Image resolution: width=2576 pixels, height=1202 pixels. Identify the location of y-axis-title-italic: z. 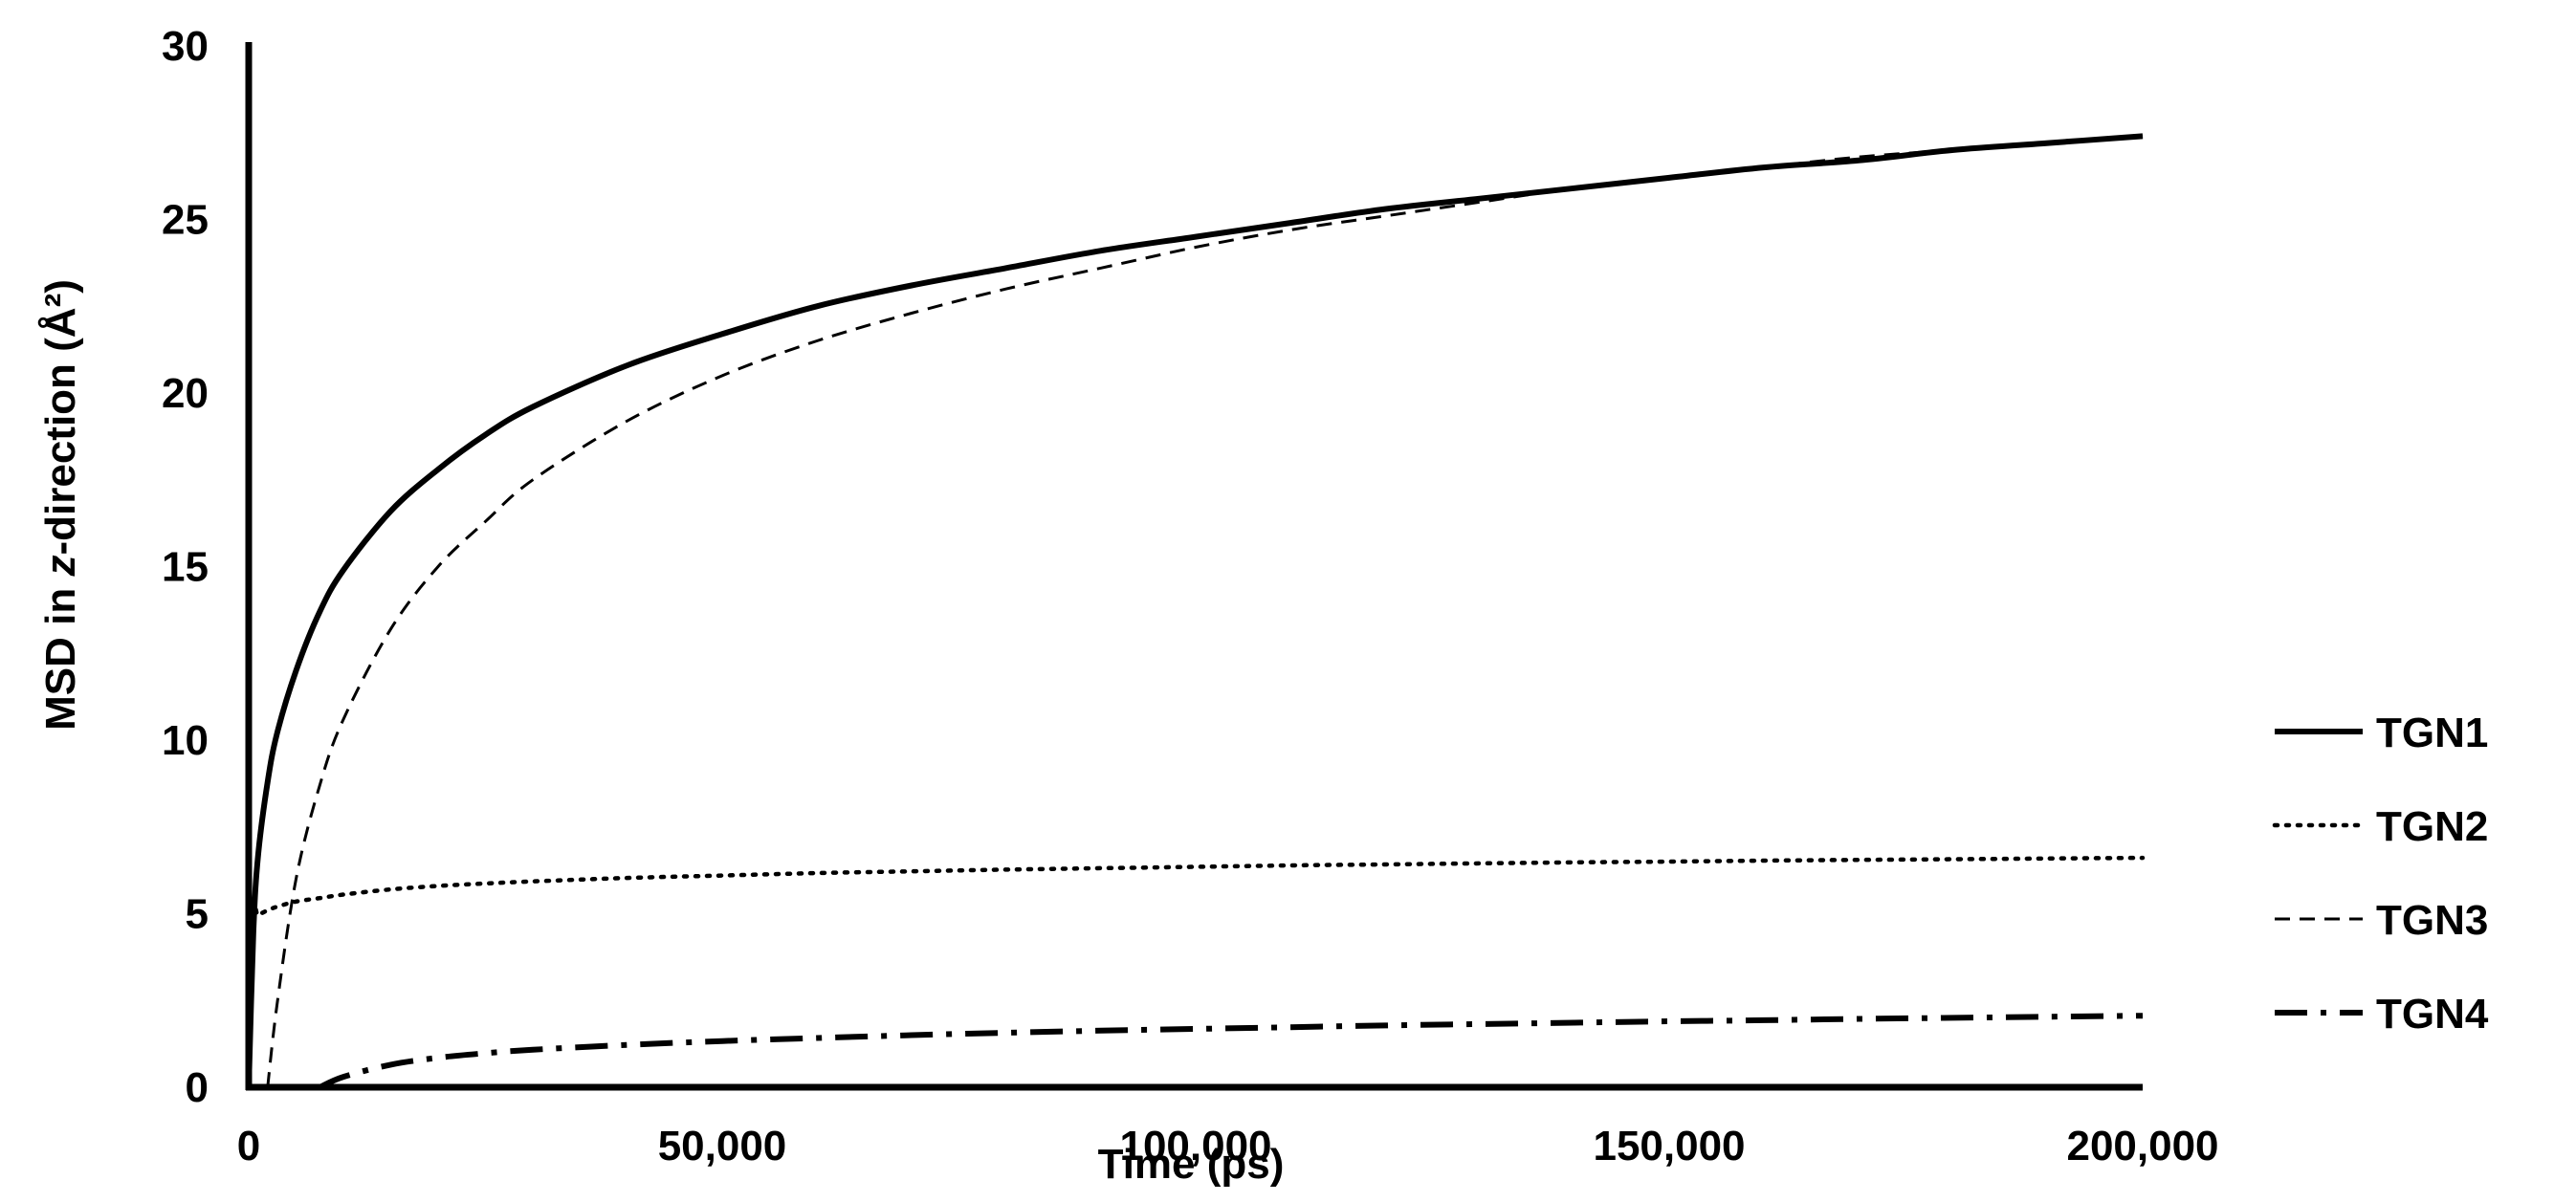
(60, 567).